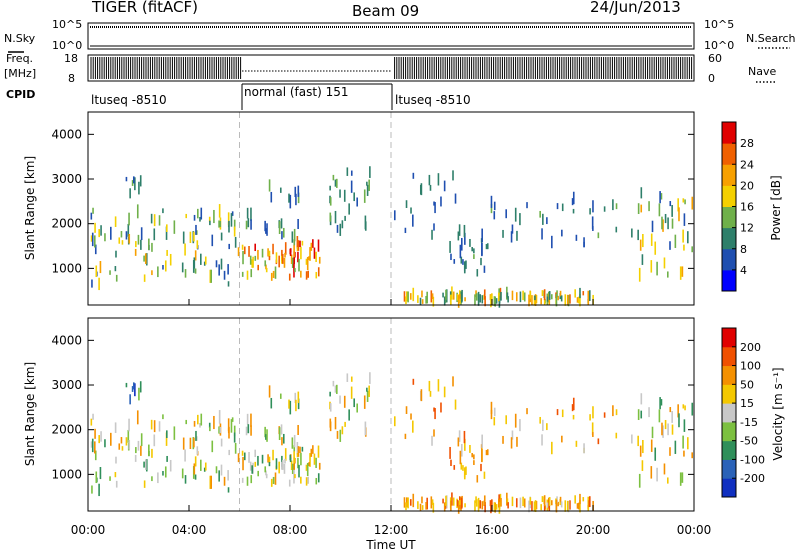  I want to click on colorbar-tick-label: 50, so click(747, 384).